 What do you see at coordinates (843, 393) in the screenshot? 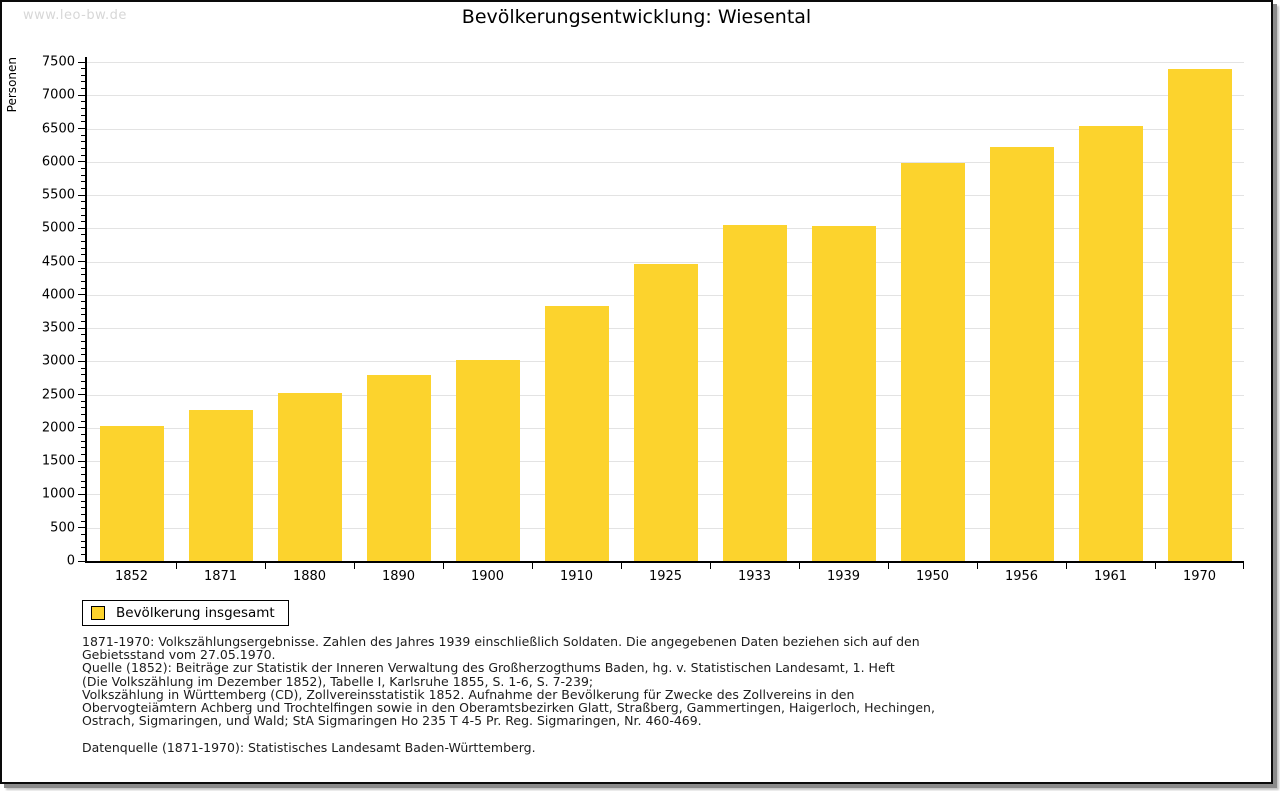
I see `bar-1939` at bounding box center [843, 393].